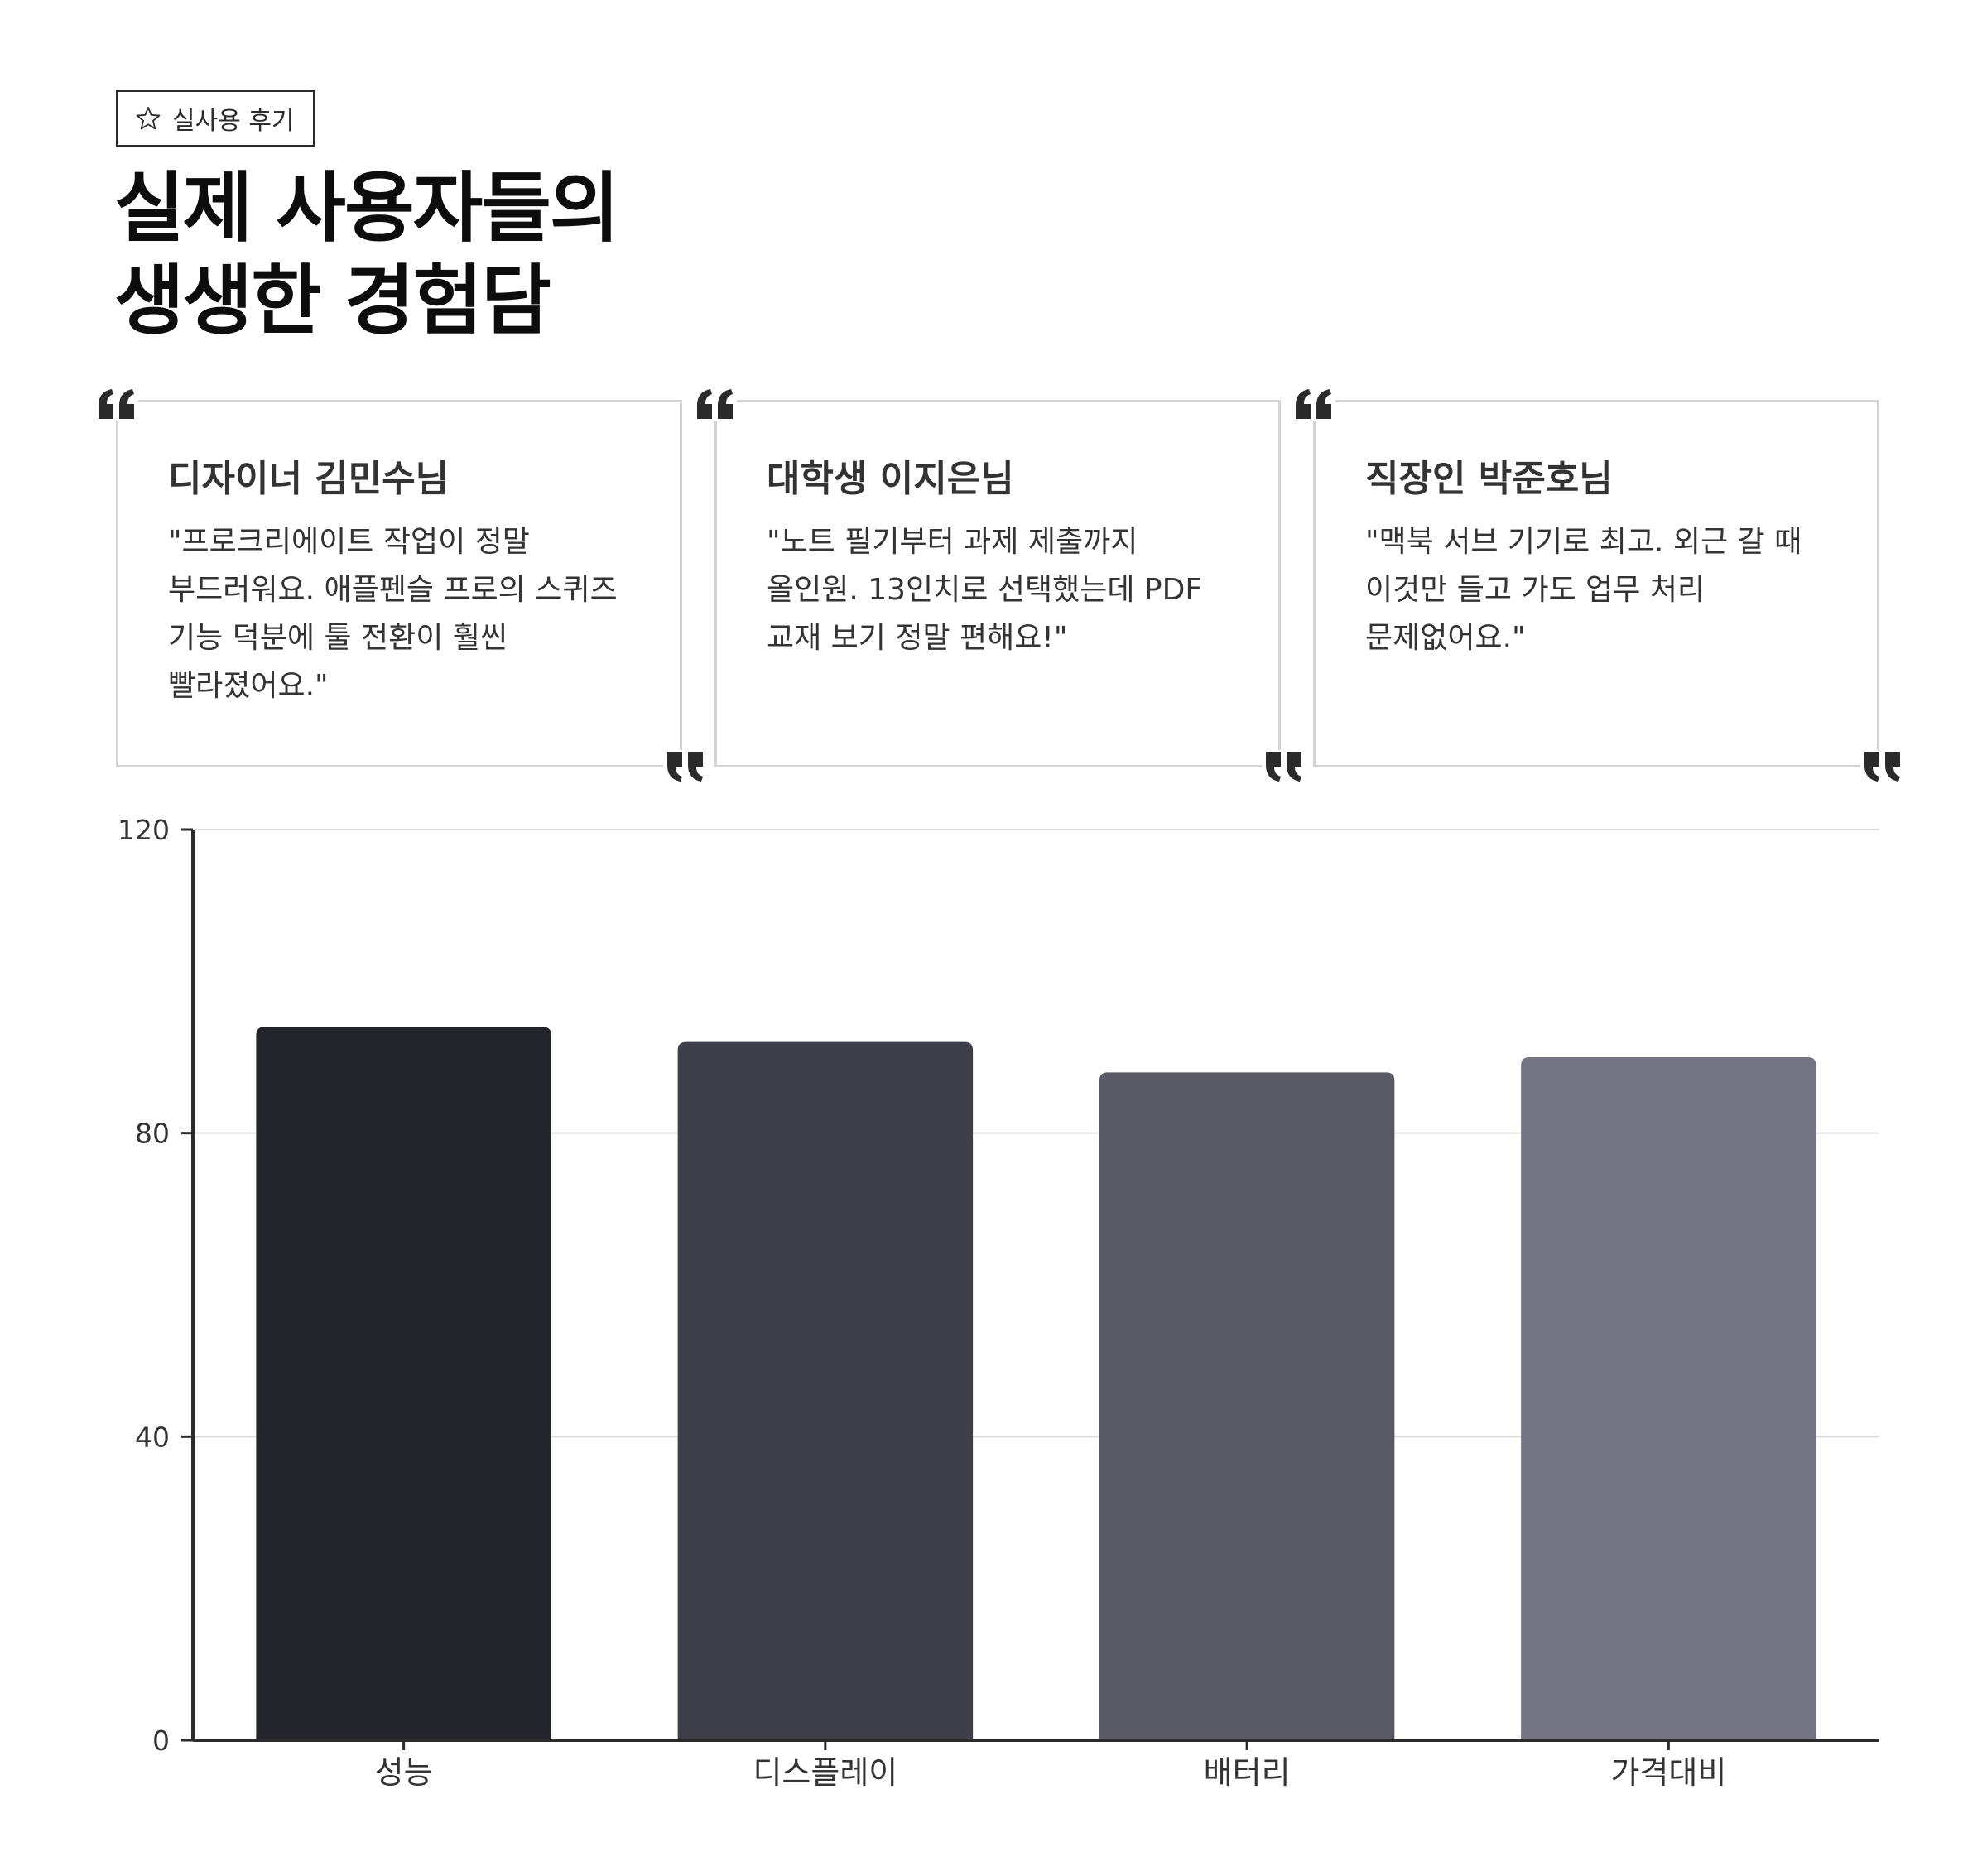  What do you see at coordinates (152, 1437) in the screenshot?
I see `y-tick-label: 40` at bounding box center [152, 1437].